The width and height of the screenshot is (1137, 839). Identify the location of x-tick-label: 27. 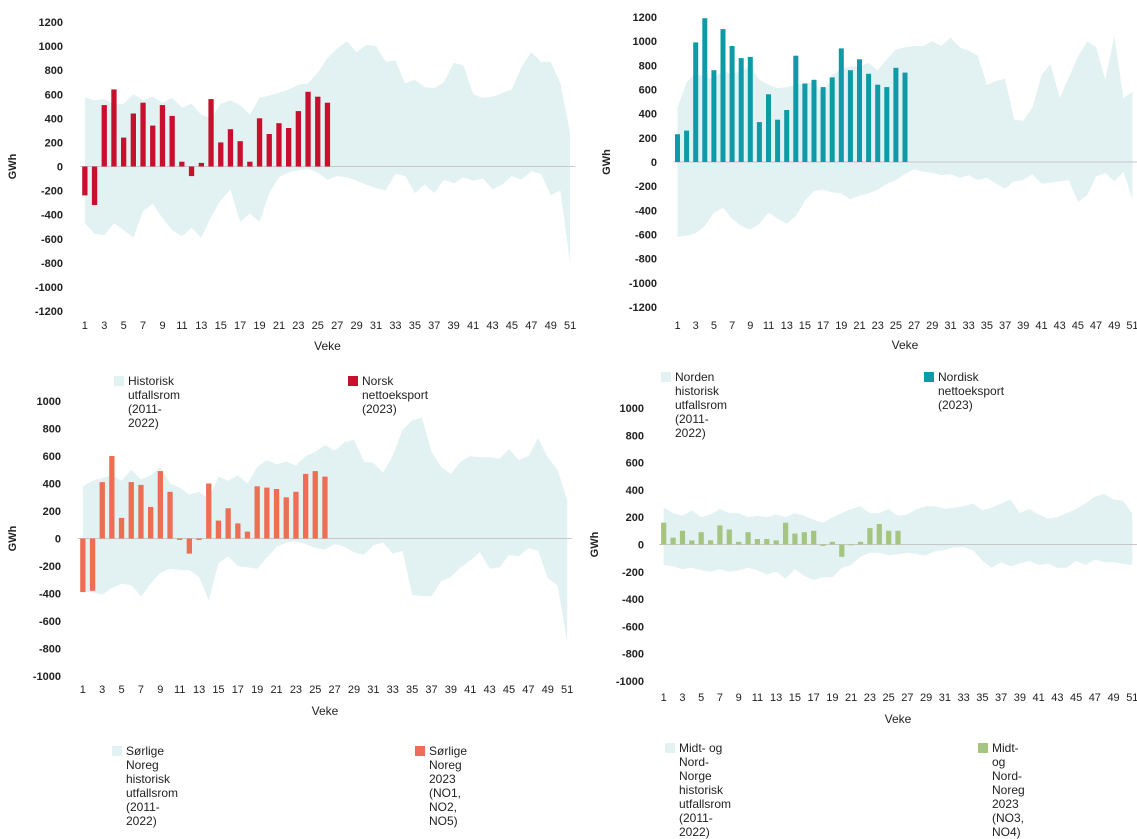
(337, 326).